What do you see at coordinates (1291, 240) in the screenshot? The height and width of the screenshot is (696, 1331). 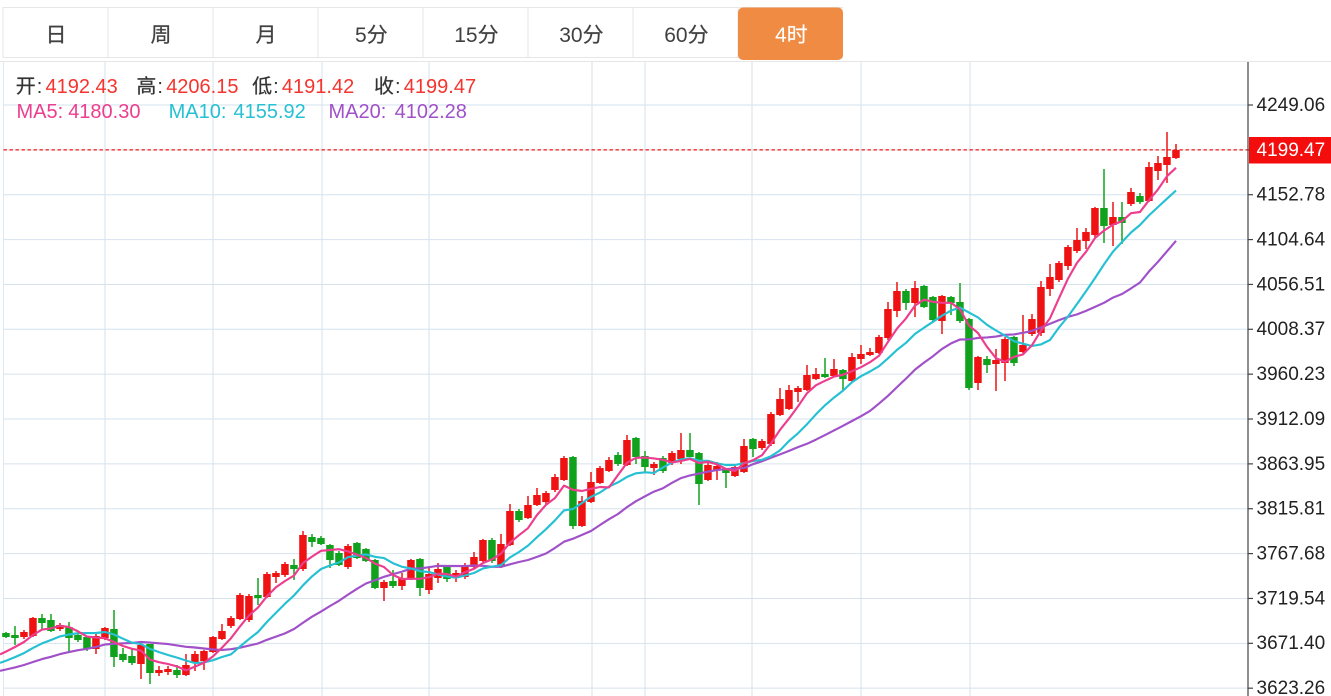 I see `svg-text: 4104.64` at bounding box center [1291, 240].